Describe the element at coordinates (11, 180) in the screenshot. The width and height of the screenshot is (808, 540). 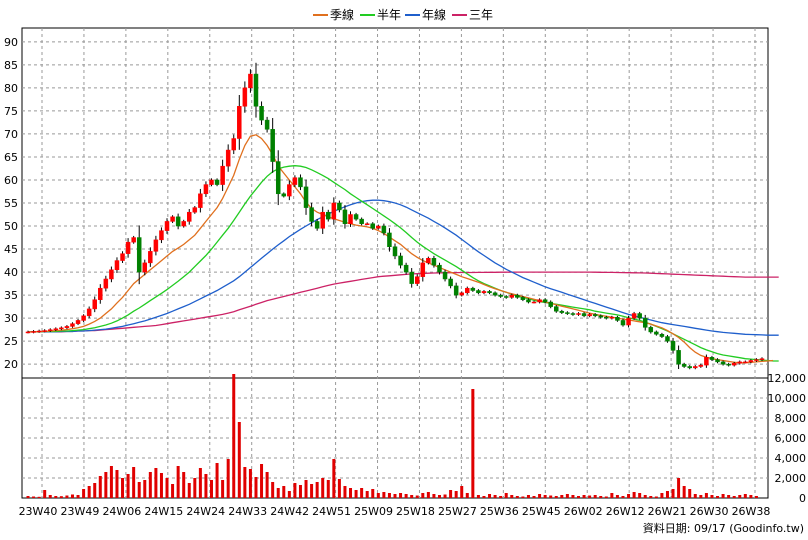
I see `price-tick-label: 60` at that location.